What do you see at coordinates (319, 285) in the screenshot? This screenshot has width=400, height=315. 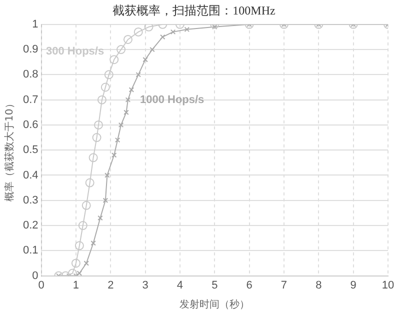 I see `x-tick-label: 8` at bounding box center [319, 285].